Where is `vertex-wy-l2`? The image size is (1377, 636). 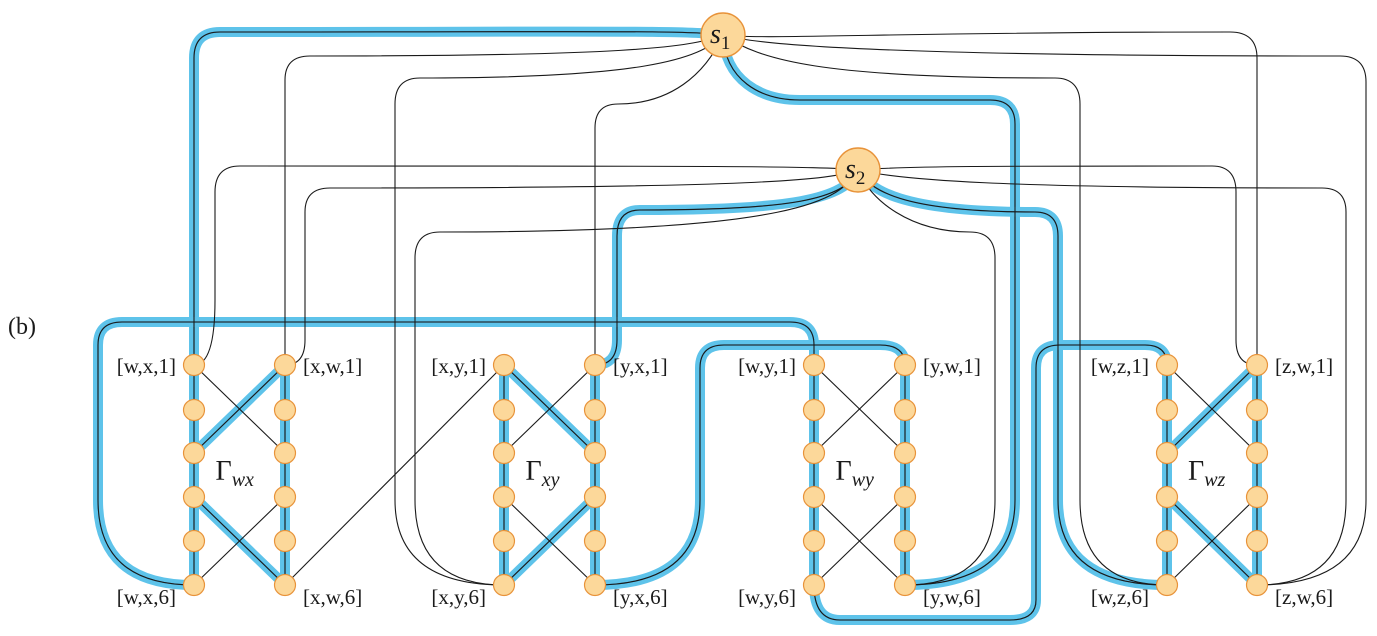
vertex-wy-l2 is located at coordinates (814, 410).